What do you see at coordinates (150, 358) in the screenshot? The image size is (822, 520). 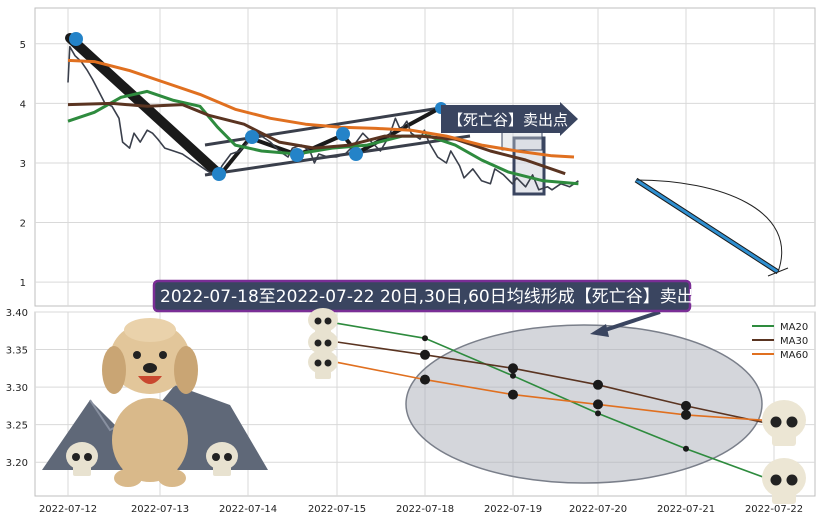 I see `dog-head` at bounding box center [150, 358].